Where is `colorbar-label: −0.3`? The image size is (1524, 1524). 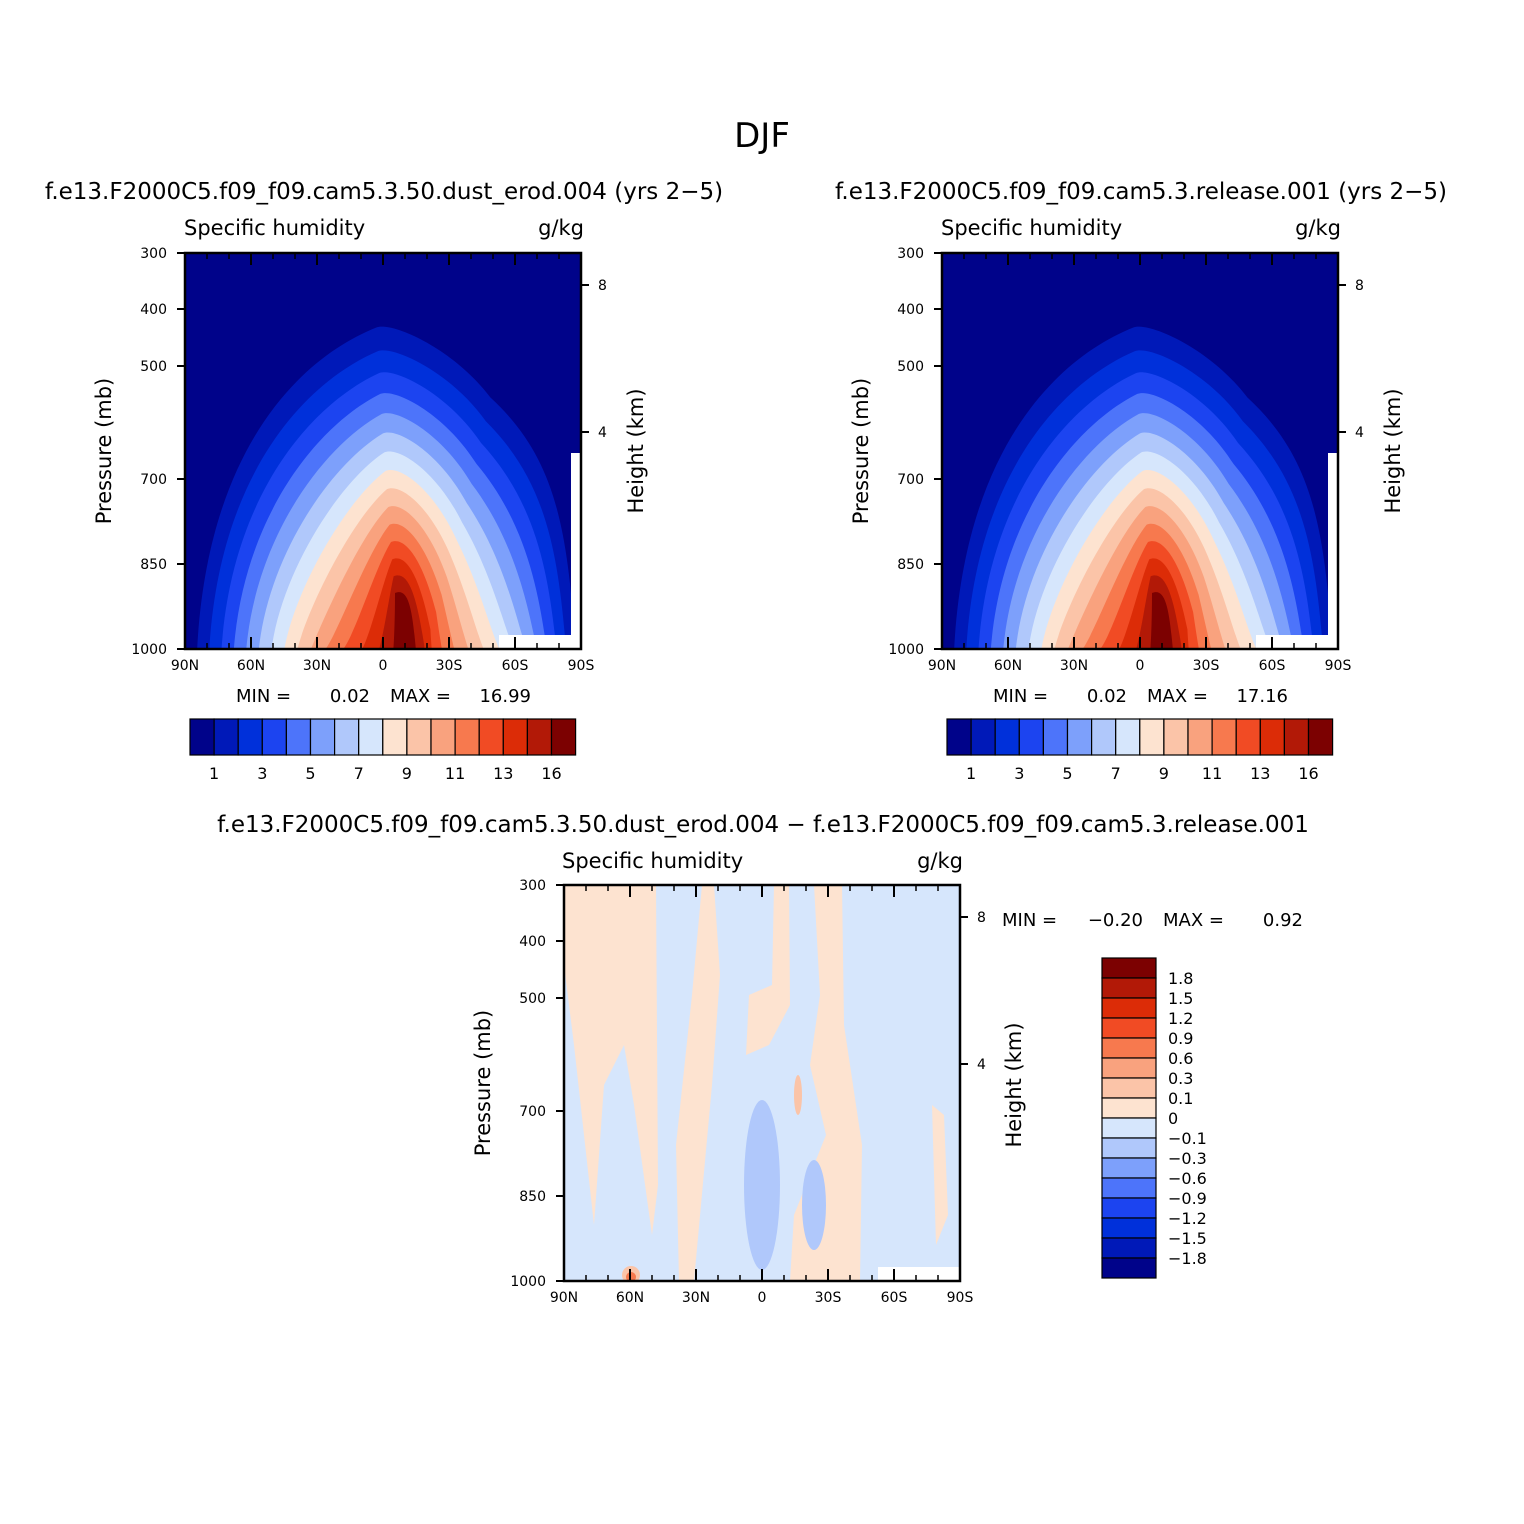 colorbar-label: −0.3 is located at coordinates (1187, 1158).